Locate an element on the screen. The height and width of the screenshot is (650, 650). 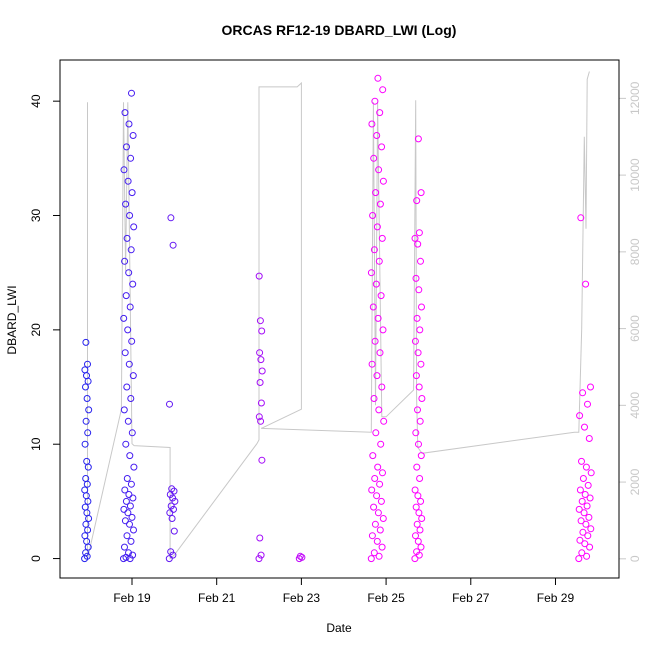
y2-tick-label: 6000 is located at coordinates (635, 328).